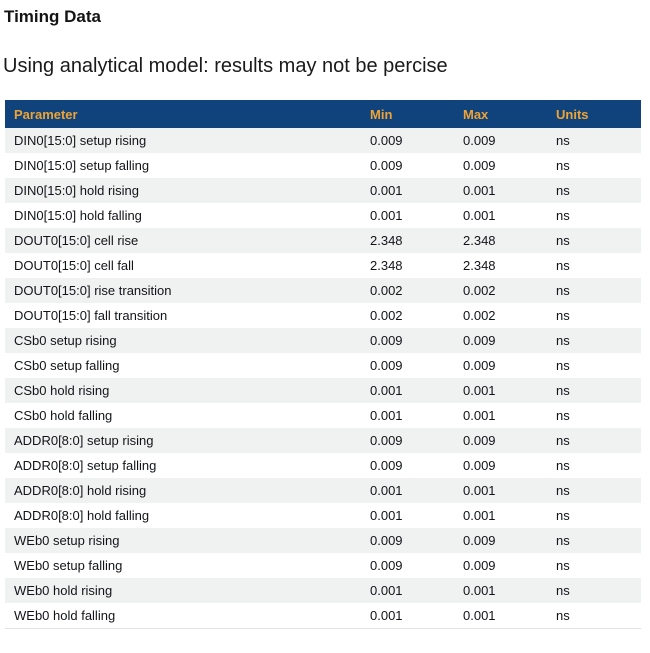 The image size is (650, 653). Describe the element at coordinates (63, 415) in the screenshot. I see `parameter-cell: CSb0 hold falling` at that location.